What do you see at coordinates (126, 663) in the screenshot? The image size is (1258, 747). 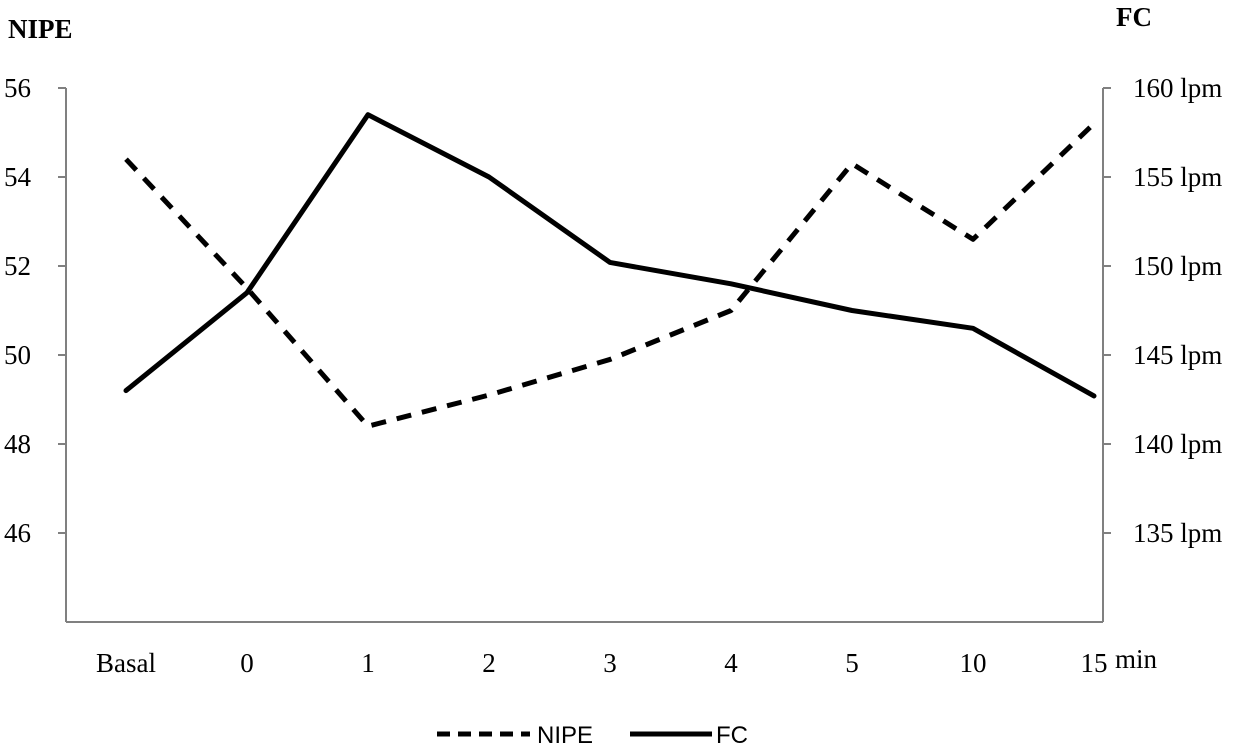 I see `x-tick-label: Basal` at bounding box center [126, 663].